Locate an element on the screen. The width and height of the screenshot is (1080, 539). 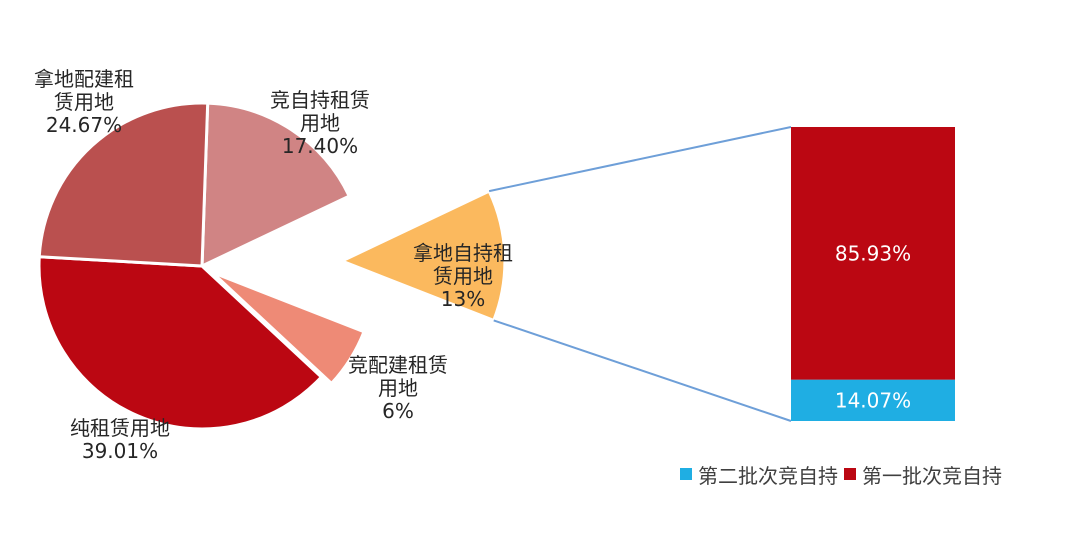
bar-group: 14.07% 85.93% is located at coordinates (873, 274).